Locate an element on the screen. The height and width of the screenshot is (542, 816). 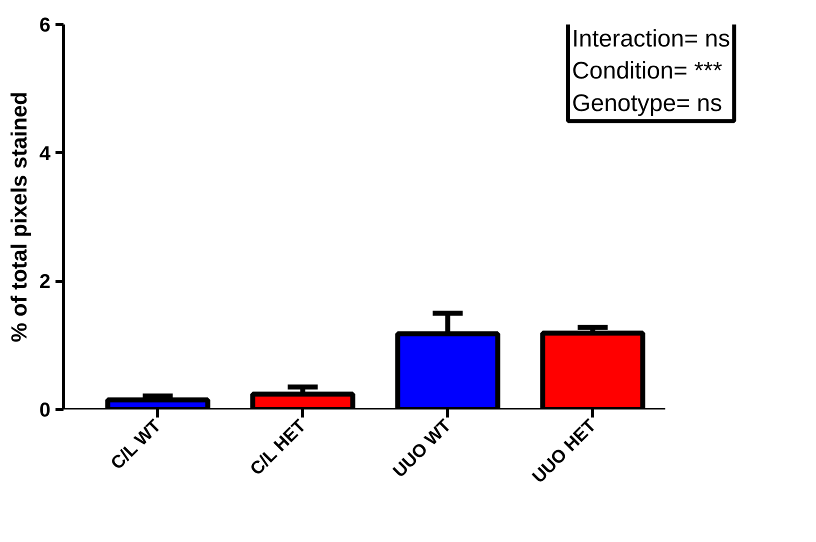
x-tick-label: C/L WT is located at coordinates (135, 445).